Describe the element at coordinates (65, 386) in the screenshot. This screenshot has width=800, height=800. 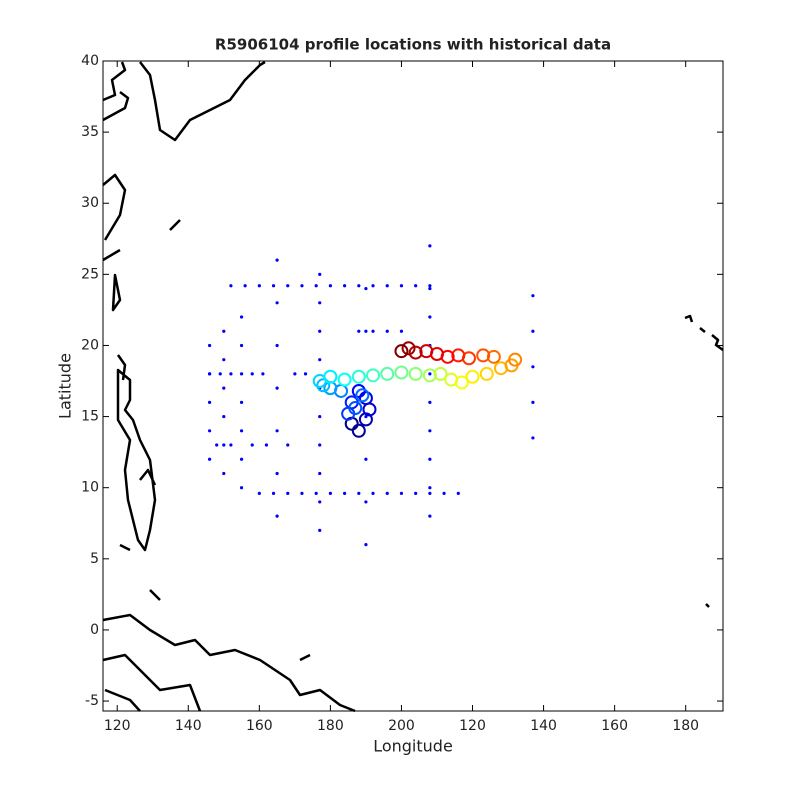
I see `y-axis-label: Latitude` at that location.